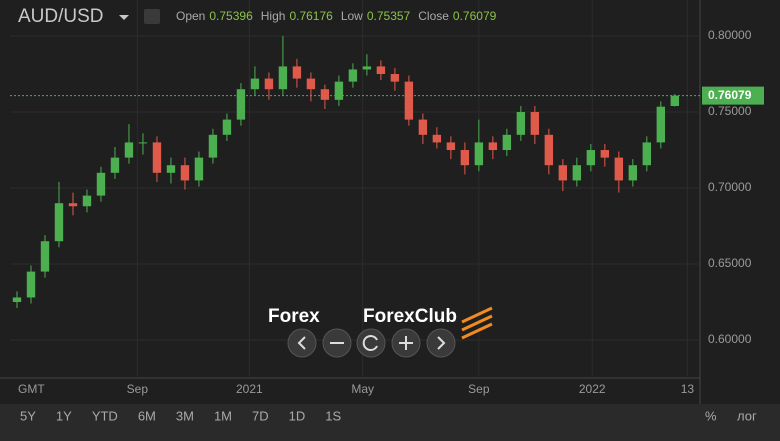 The height and width of the screenshot is (441, 780). Describe the element at coordinates (730, 35) in the screenshot. I see `y-tick-label: 0.80000` at that location.